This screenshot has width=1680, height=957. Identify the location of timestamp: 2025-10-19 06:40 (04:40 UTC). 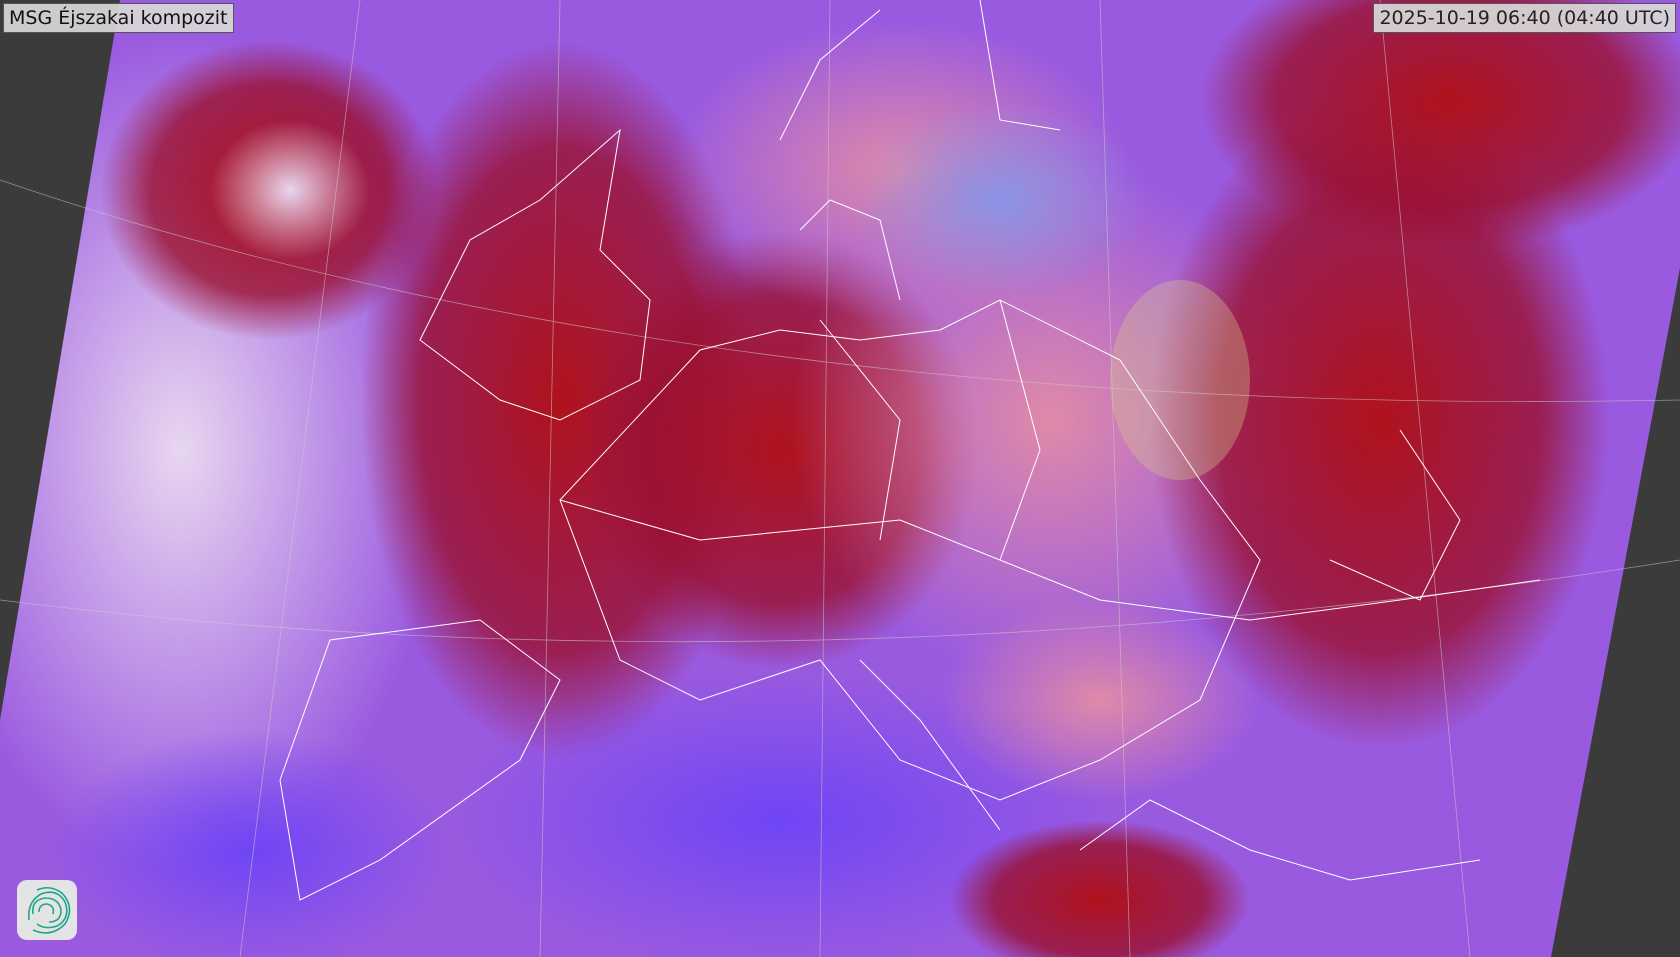
(1524, 18).